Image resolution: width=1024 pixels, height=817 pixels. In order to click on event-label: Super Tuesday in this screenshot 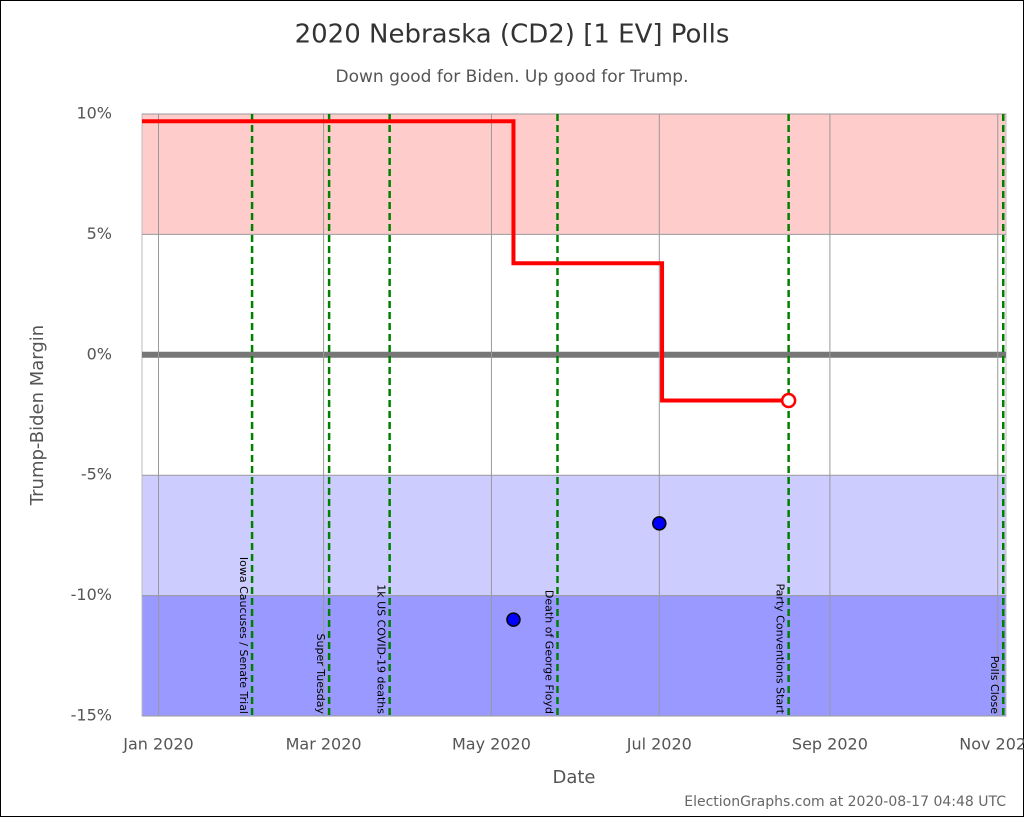, I will do `click(320, 674)`.